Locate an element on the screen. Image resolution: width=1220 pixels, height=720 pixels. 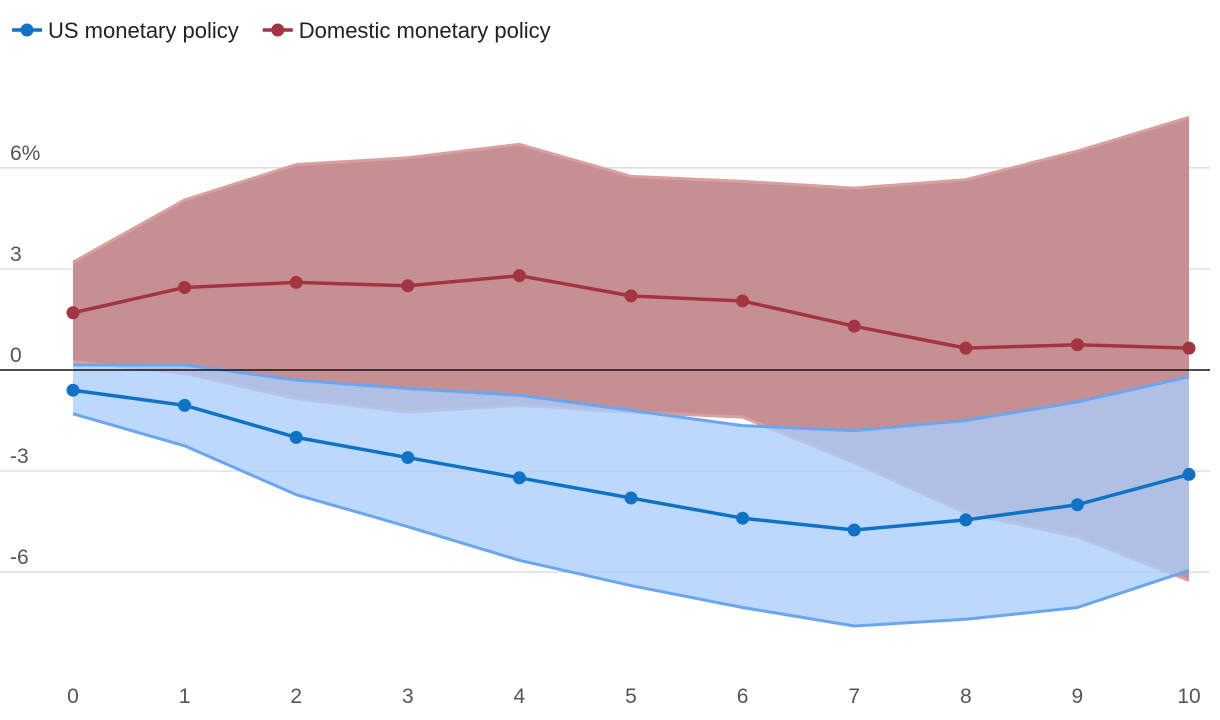
x-tick-label: 7 is located at coordinates (854, 696).